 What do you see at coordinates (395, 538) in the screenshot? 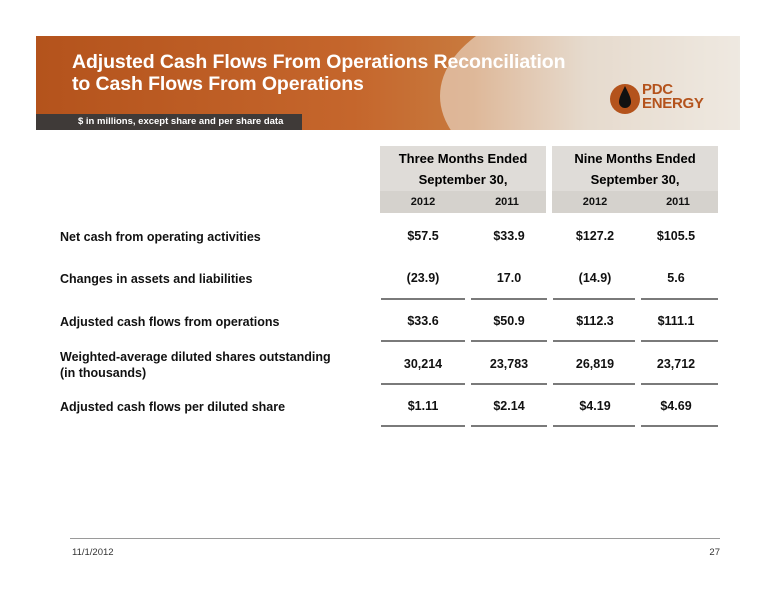
I see `footer-divider` at bounding box center [395, 538].